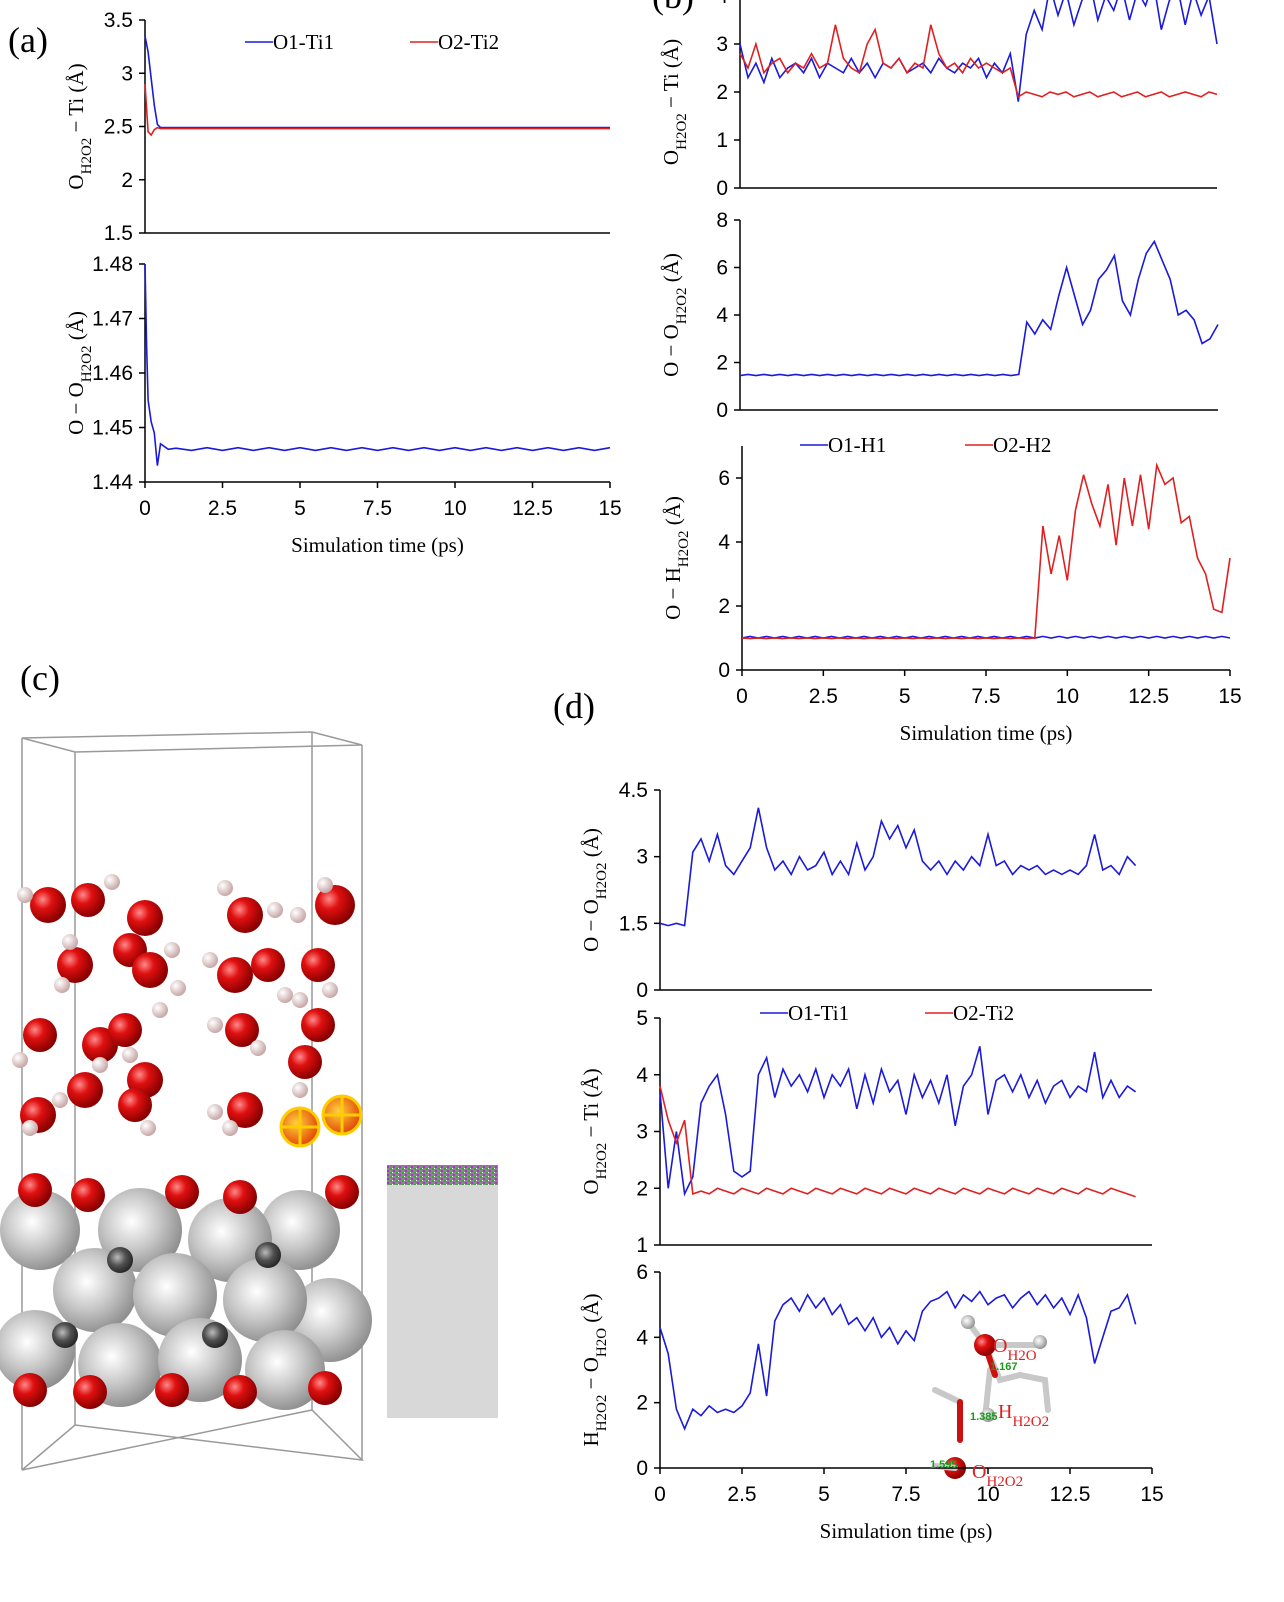 The image size is (1284, 1602). I want to click on annotation: OH2O2, so click(997, 1475).